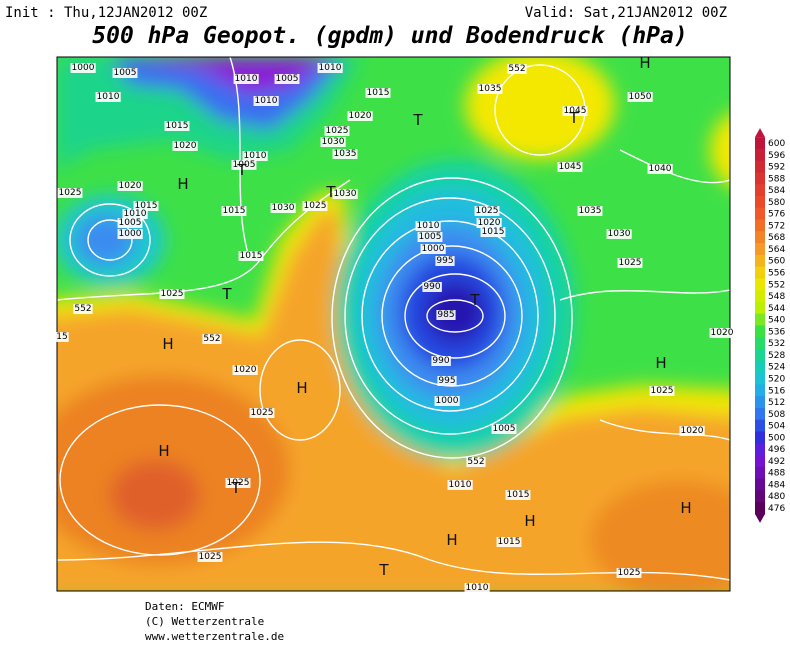 The image size is (790, 648). What do you see at coordinates (776, 450) in the screenshot?
I see `colorbar-tick-label: 496` at bounding box center [776, 450].